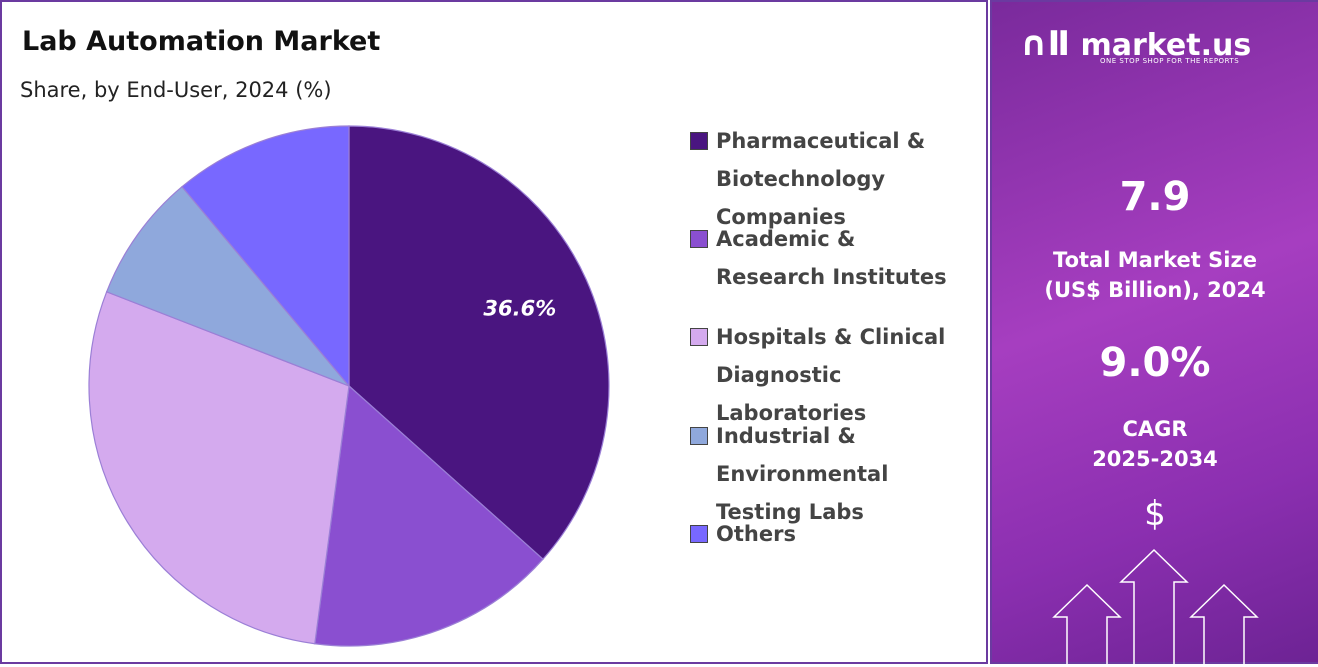 The height and width of the screenshot is (667, 1318). I want to click on chart-title: Lab Automation Market, so click(201, 41).